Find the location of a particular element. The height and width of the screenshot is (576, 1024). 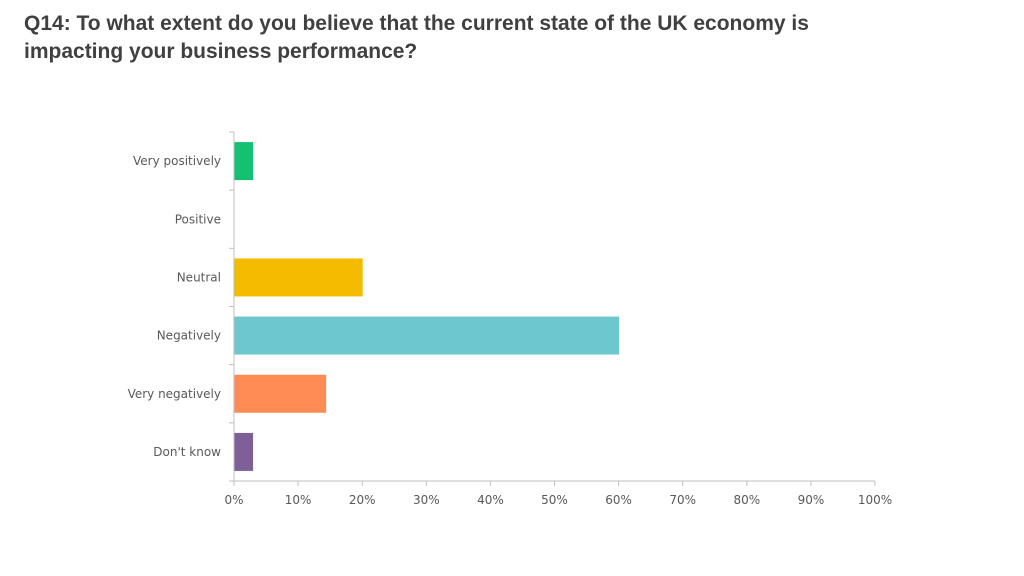

chart-title-line-2: impacting your business performance? is located at coordinates (221, 51).